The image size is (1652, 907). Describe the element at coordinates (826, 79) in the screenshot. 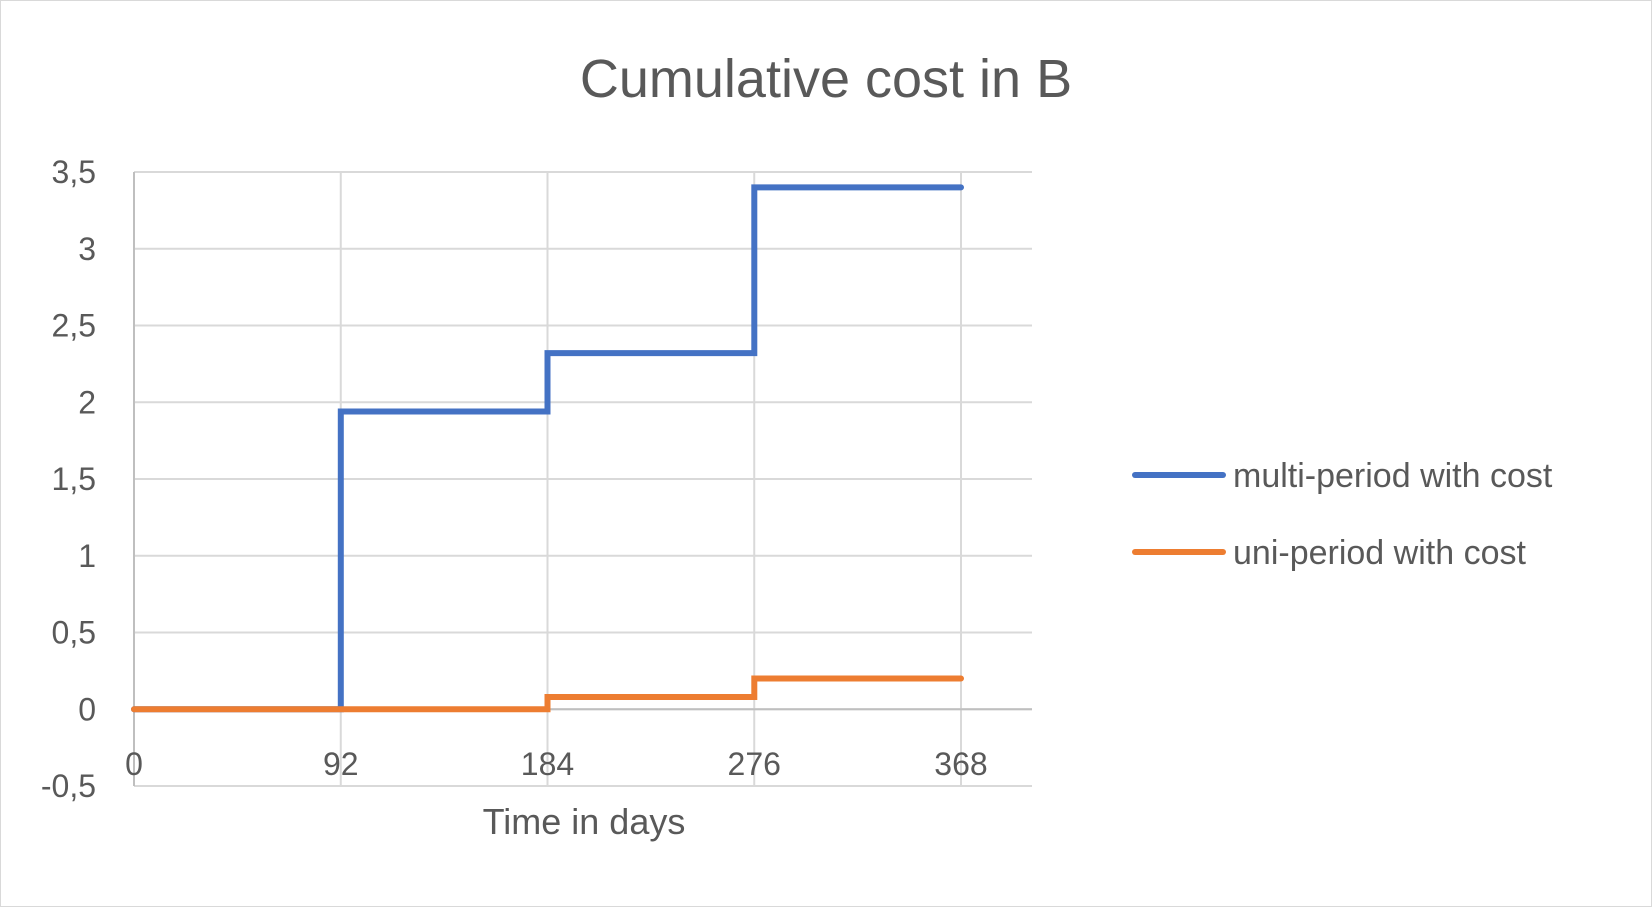

I see `chart-title: Cumulative cost in B` at that location.